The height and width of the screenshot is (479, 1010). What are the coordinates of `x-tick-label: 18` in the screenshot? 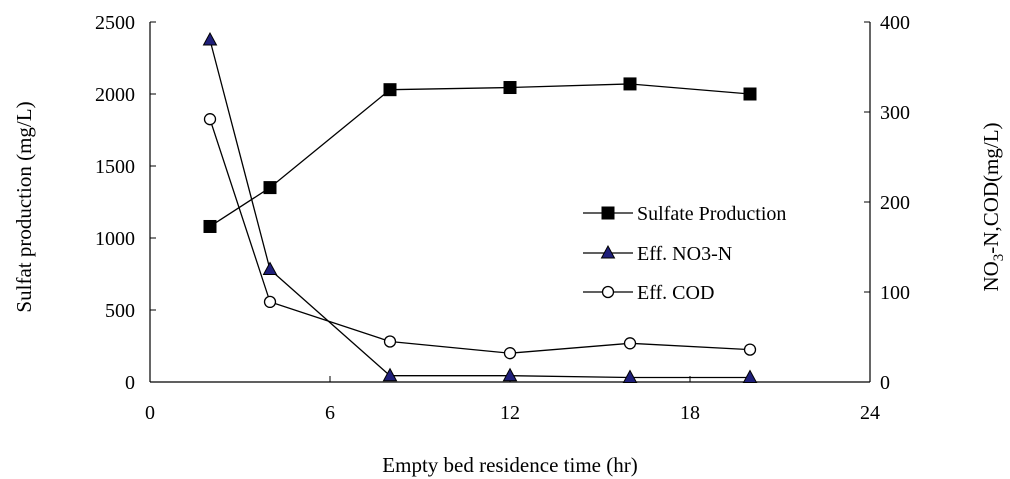 It's located at (690, 413).